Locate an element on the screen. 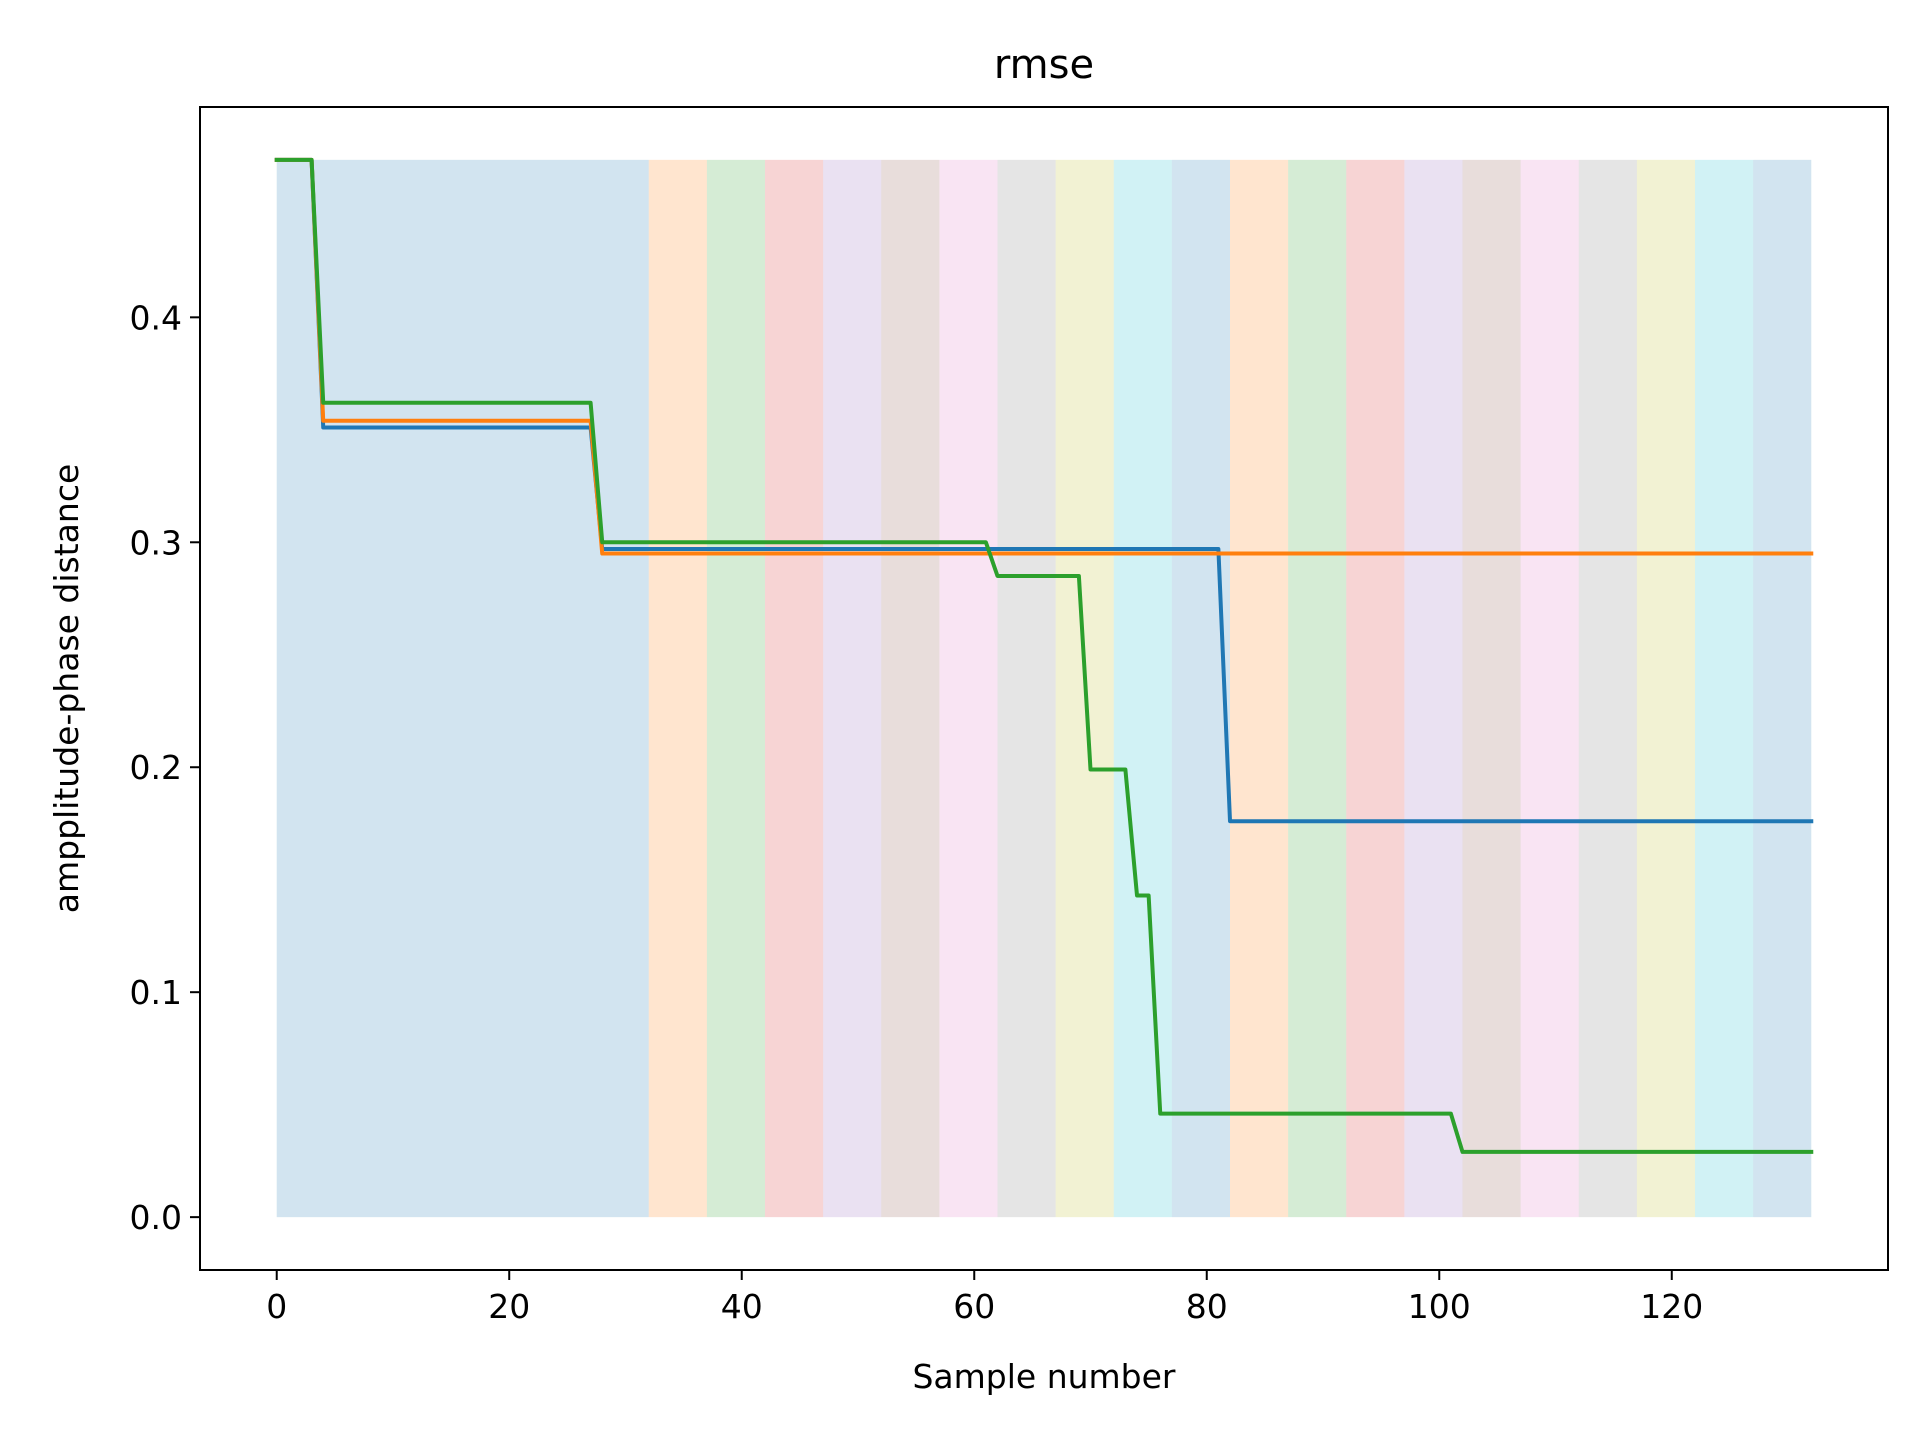 This screenshot has width=1920, height=1445. x-tick-label-0: 0 is located at coordinates (276, 1306).